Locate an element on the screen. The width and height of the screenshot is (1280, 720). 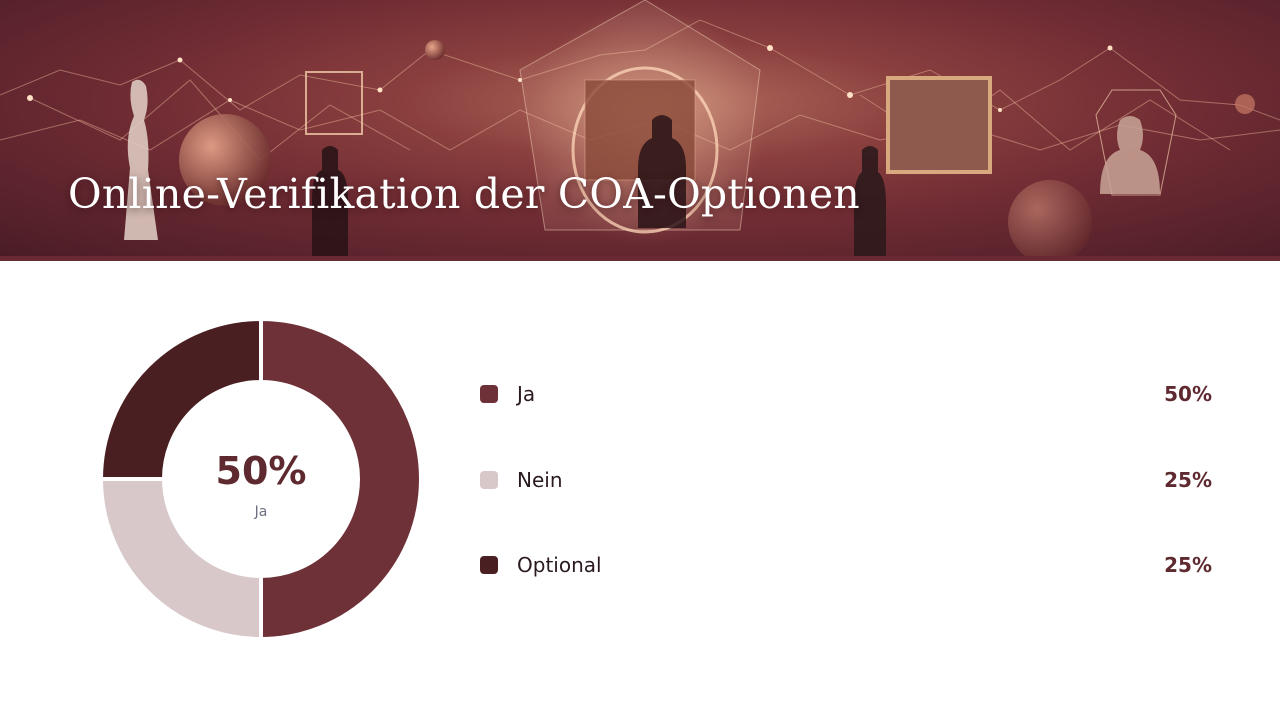
legend-swatch-ja is located at coordinates (489, 394).